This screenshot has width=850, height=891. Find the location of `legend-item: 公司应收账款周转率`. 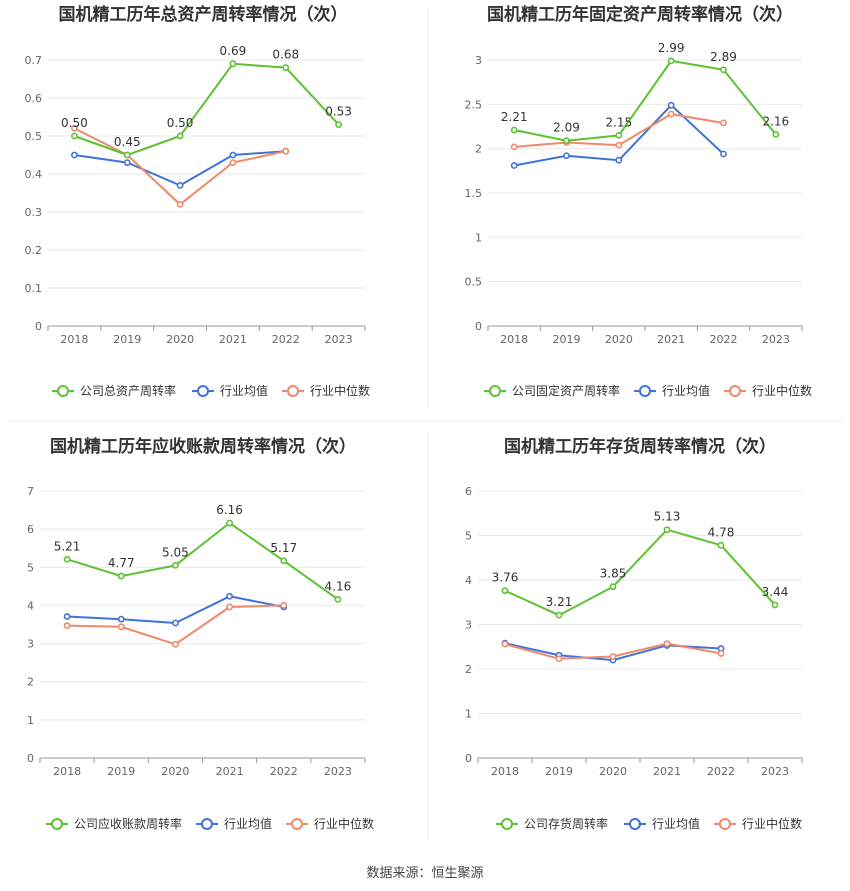

legend-item: 公司应收账款周转率 is located at coordinates (114, 823).